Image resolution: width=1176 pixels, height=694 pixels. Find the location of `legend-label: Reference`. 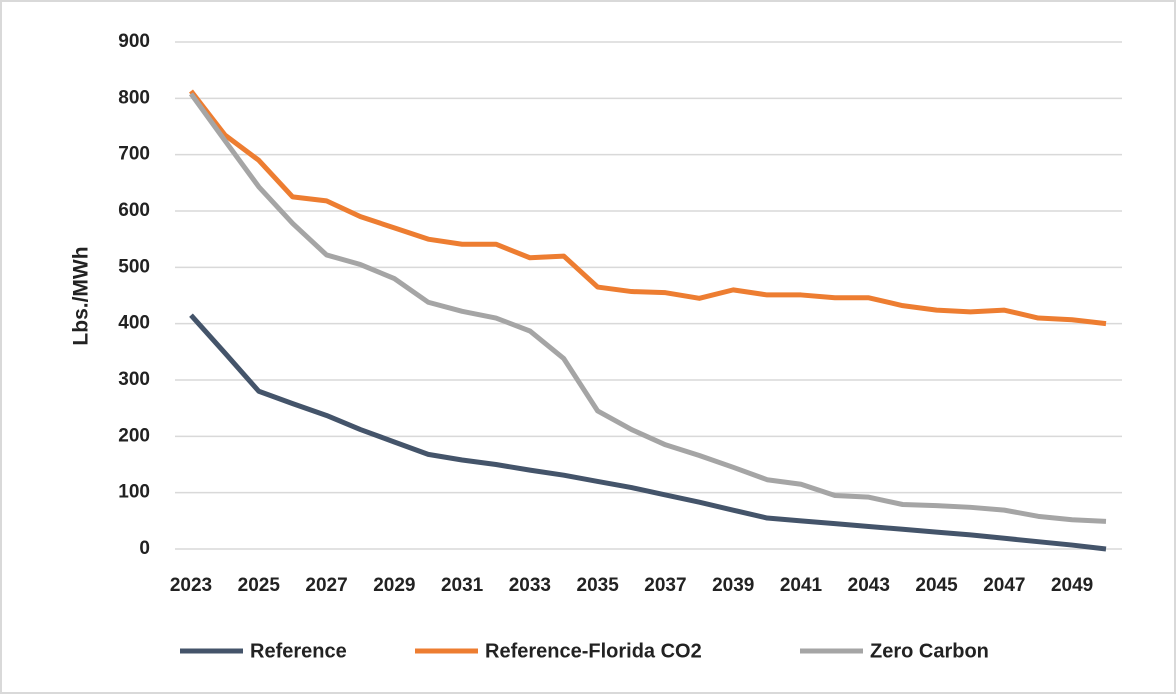

legend-label: Reference is located at coordinates (298, 651).